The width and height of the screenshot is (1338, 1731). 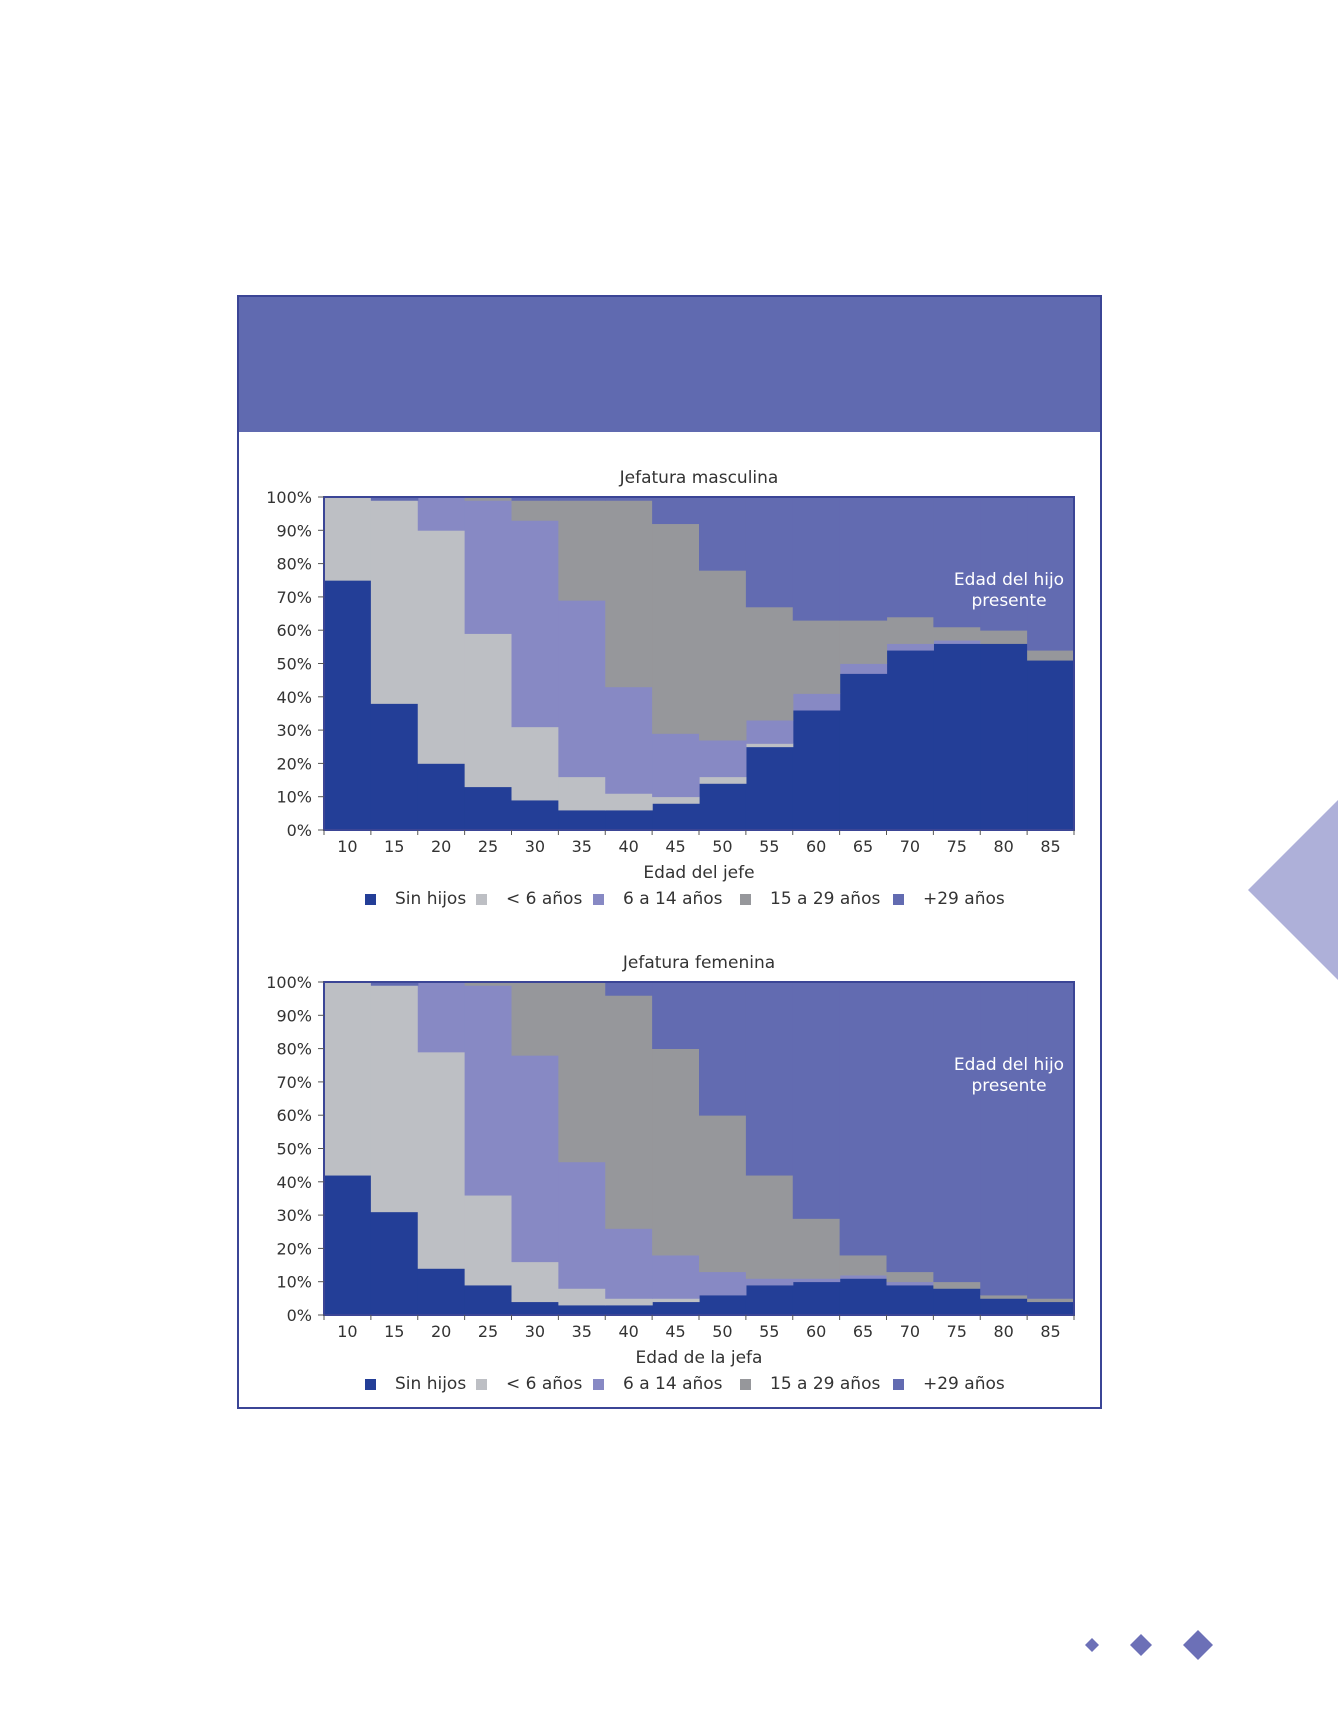 What do you see at coordinates (699, 478) in the screenshot?
I see `chart-title: Jefatura masculina` at bounding box center [699, 478].